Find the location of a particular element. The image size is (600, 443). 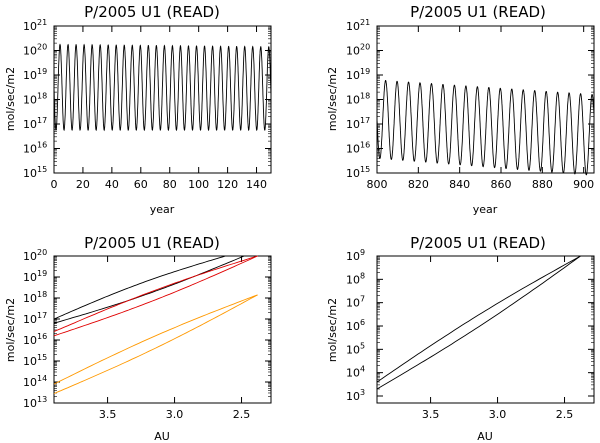

x-tick-label: 800 is located at coordinates (377, 184).